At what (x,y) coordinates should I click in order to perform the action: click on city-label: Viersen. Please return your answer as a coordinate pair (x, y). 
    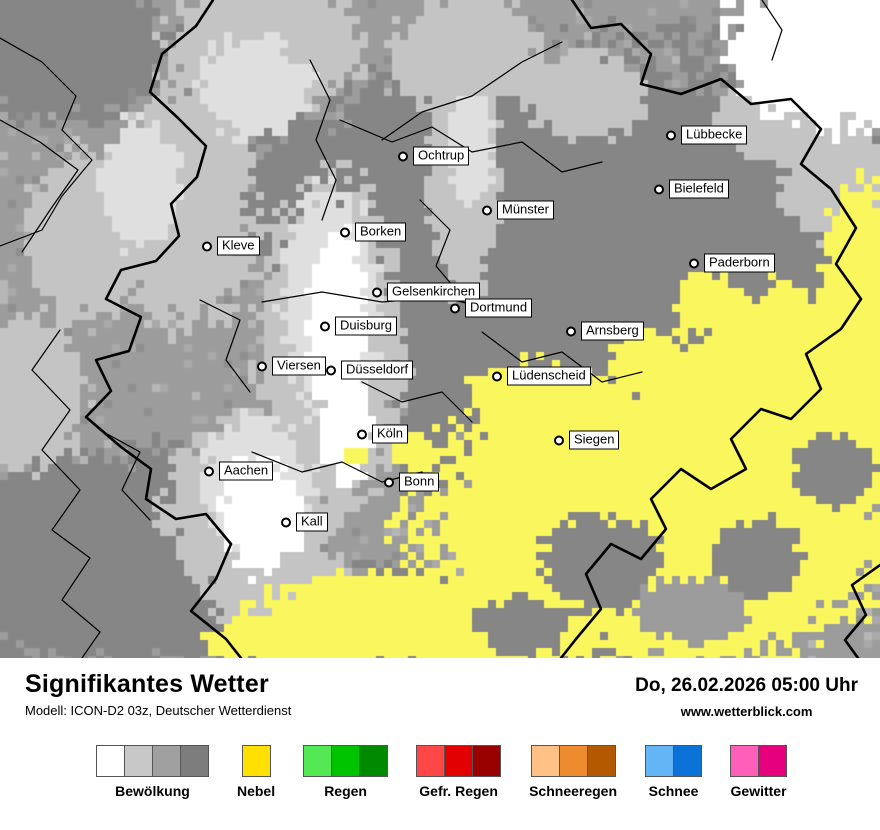
    Looking at the image, I should click on (299, 366).